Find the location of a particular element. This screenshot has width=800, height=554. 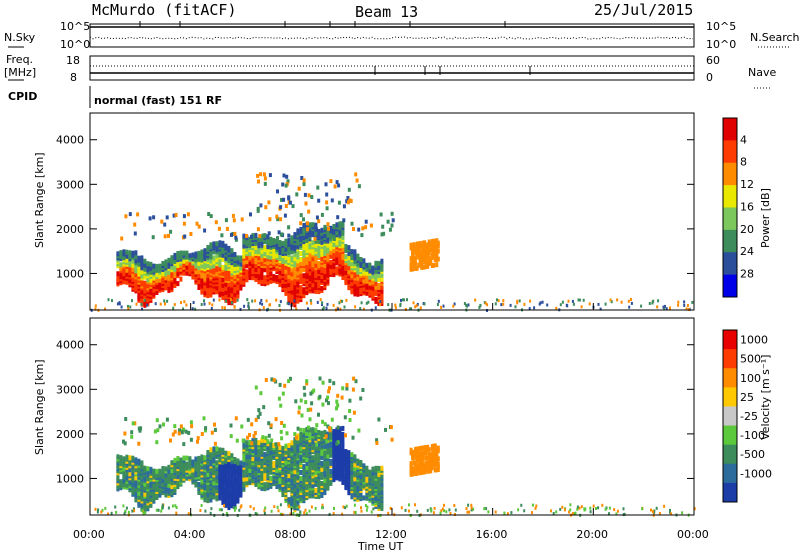

colorbar-tick-label: -500 is located at coordinates (752, 454).